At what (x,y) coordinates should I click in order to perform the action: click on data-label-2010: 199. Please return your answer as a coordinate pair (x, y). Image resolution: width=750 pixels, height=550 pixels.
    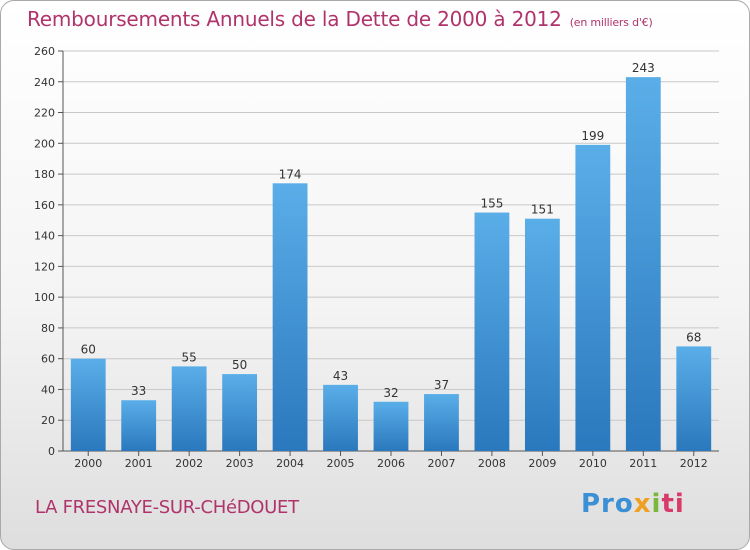
    Looking at the image, I should click on (592, 136).